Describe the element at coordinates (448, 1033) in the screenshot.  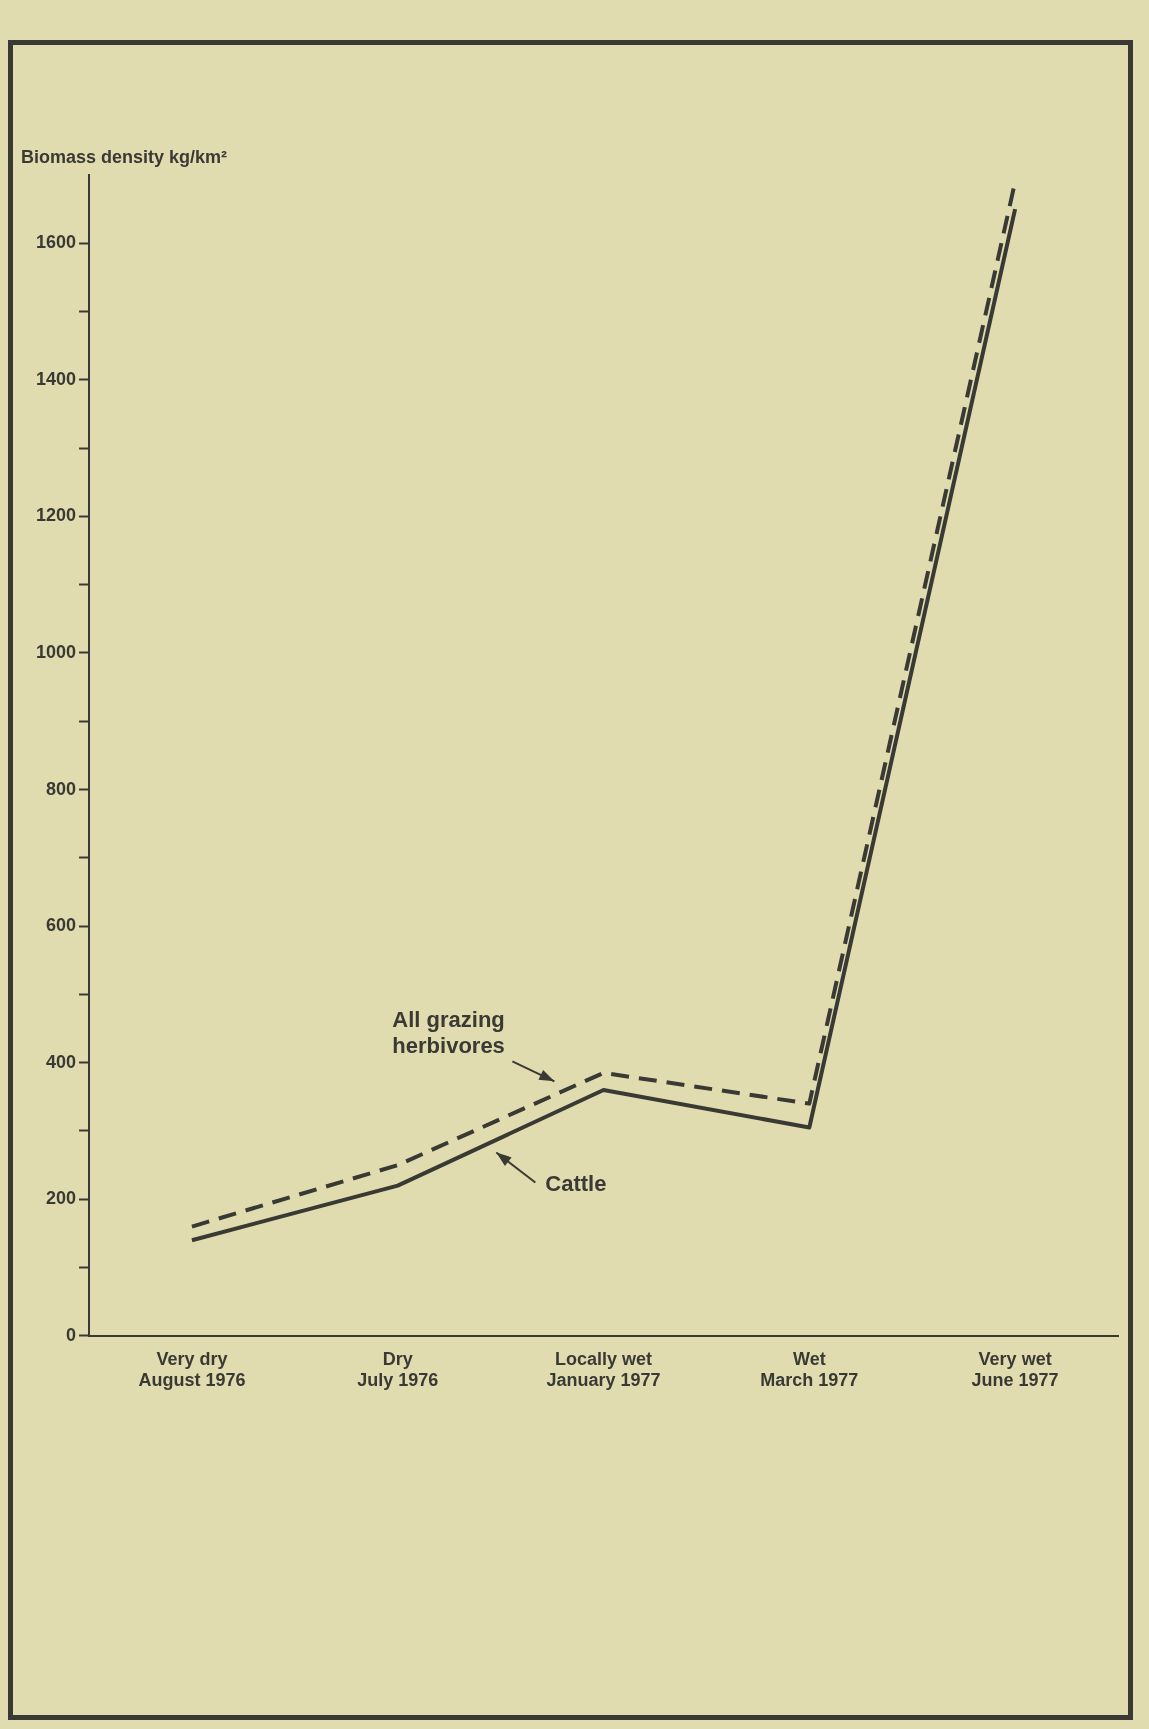
I see `text: All grazing herbivores` at that location.